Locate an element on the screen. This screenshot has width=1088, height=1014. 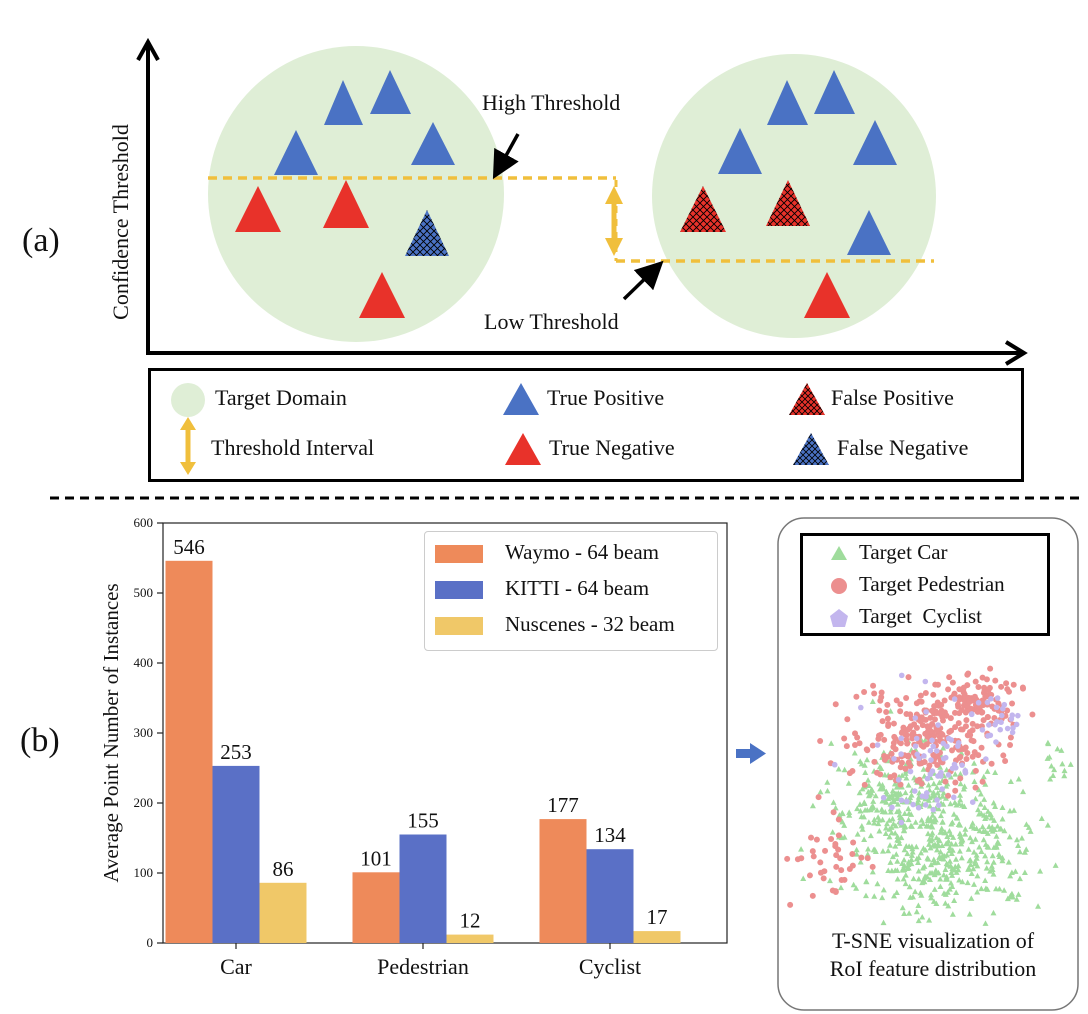
legend-label-kitti: KITTI - 64 beam is located at coordinates (577, 588).